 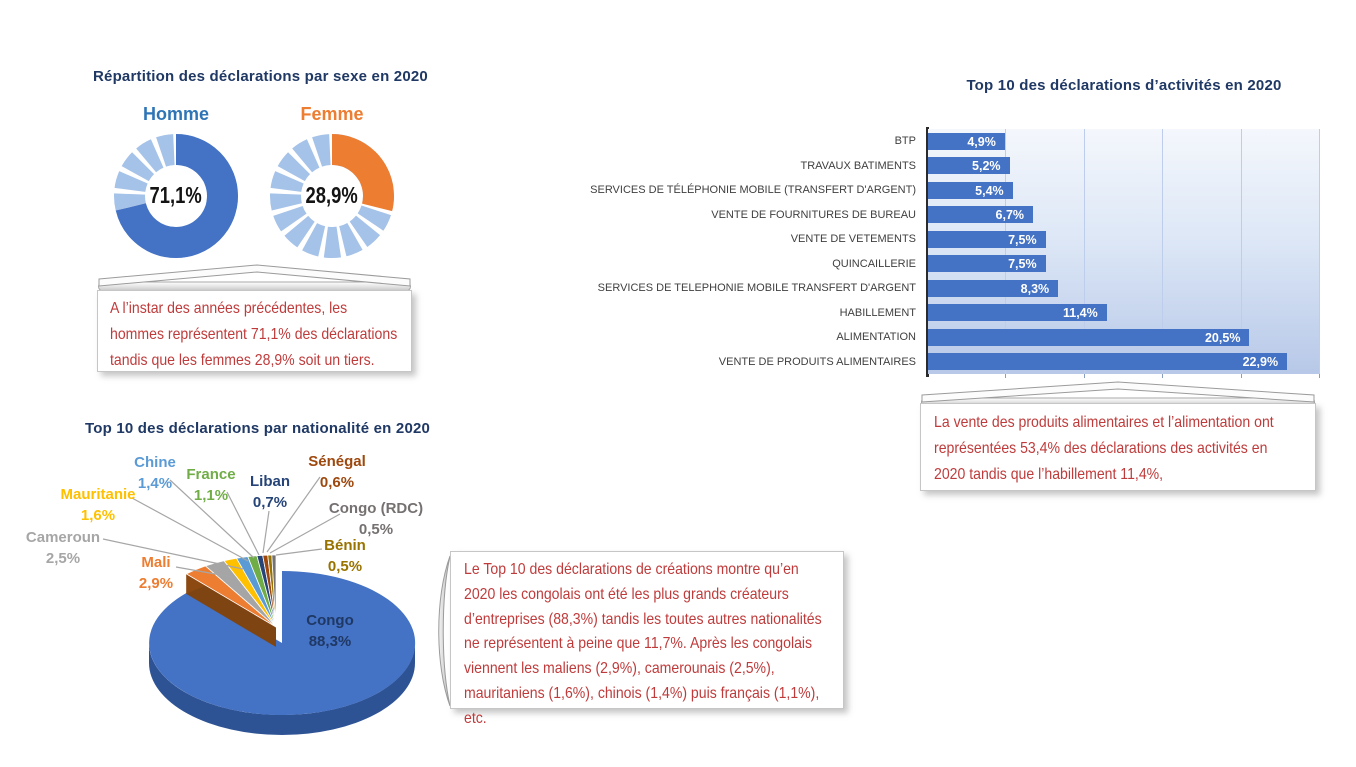 What do you see at coordinates (987, 239) in the screenshot?
I see `bar-vente-de-vetements` at bounding box center [987, 239].